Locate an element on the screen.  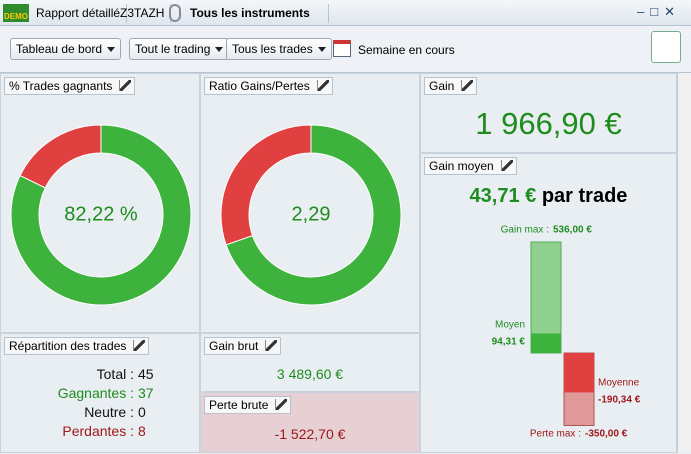
panel-title: Répartition des trades is located at coordinates (77, 346).